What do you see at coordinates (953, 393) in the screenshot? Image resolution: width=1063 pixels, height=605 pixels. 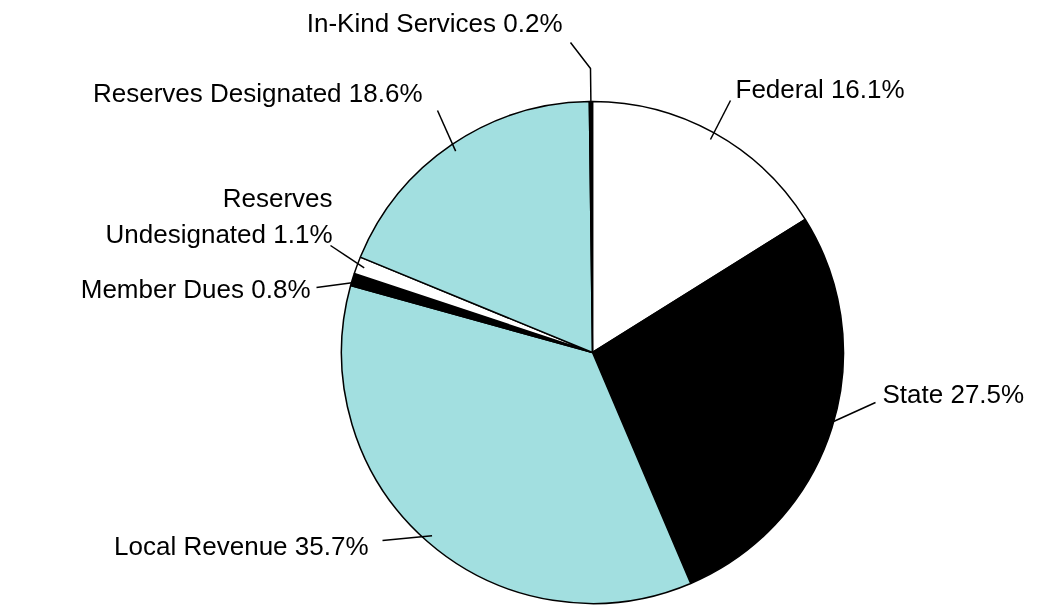 I see `slice-label: State 27.5%` at bounding box center [953, 393].